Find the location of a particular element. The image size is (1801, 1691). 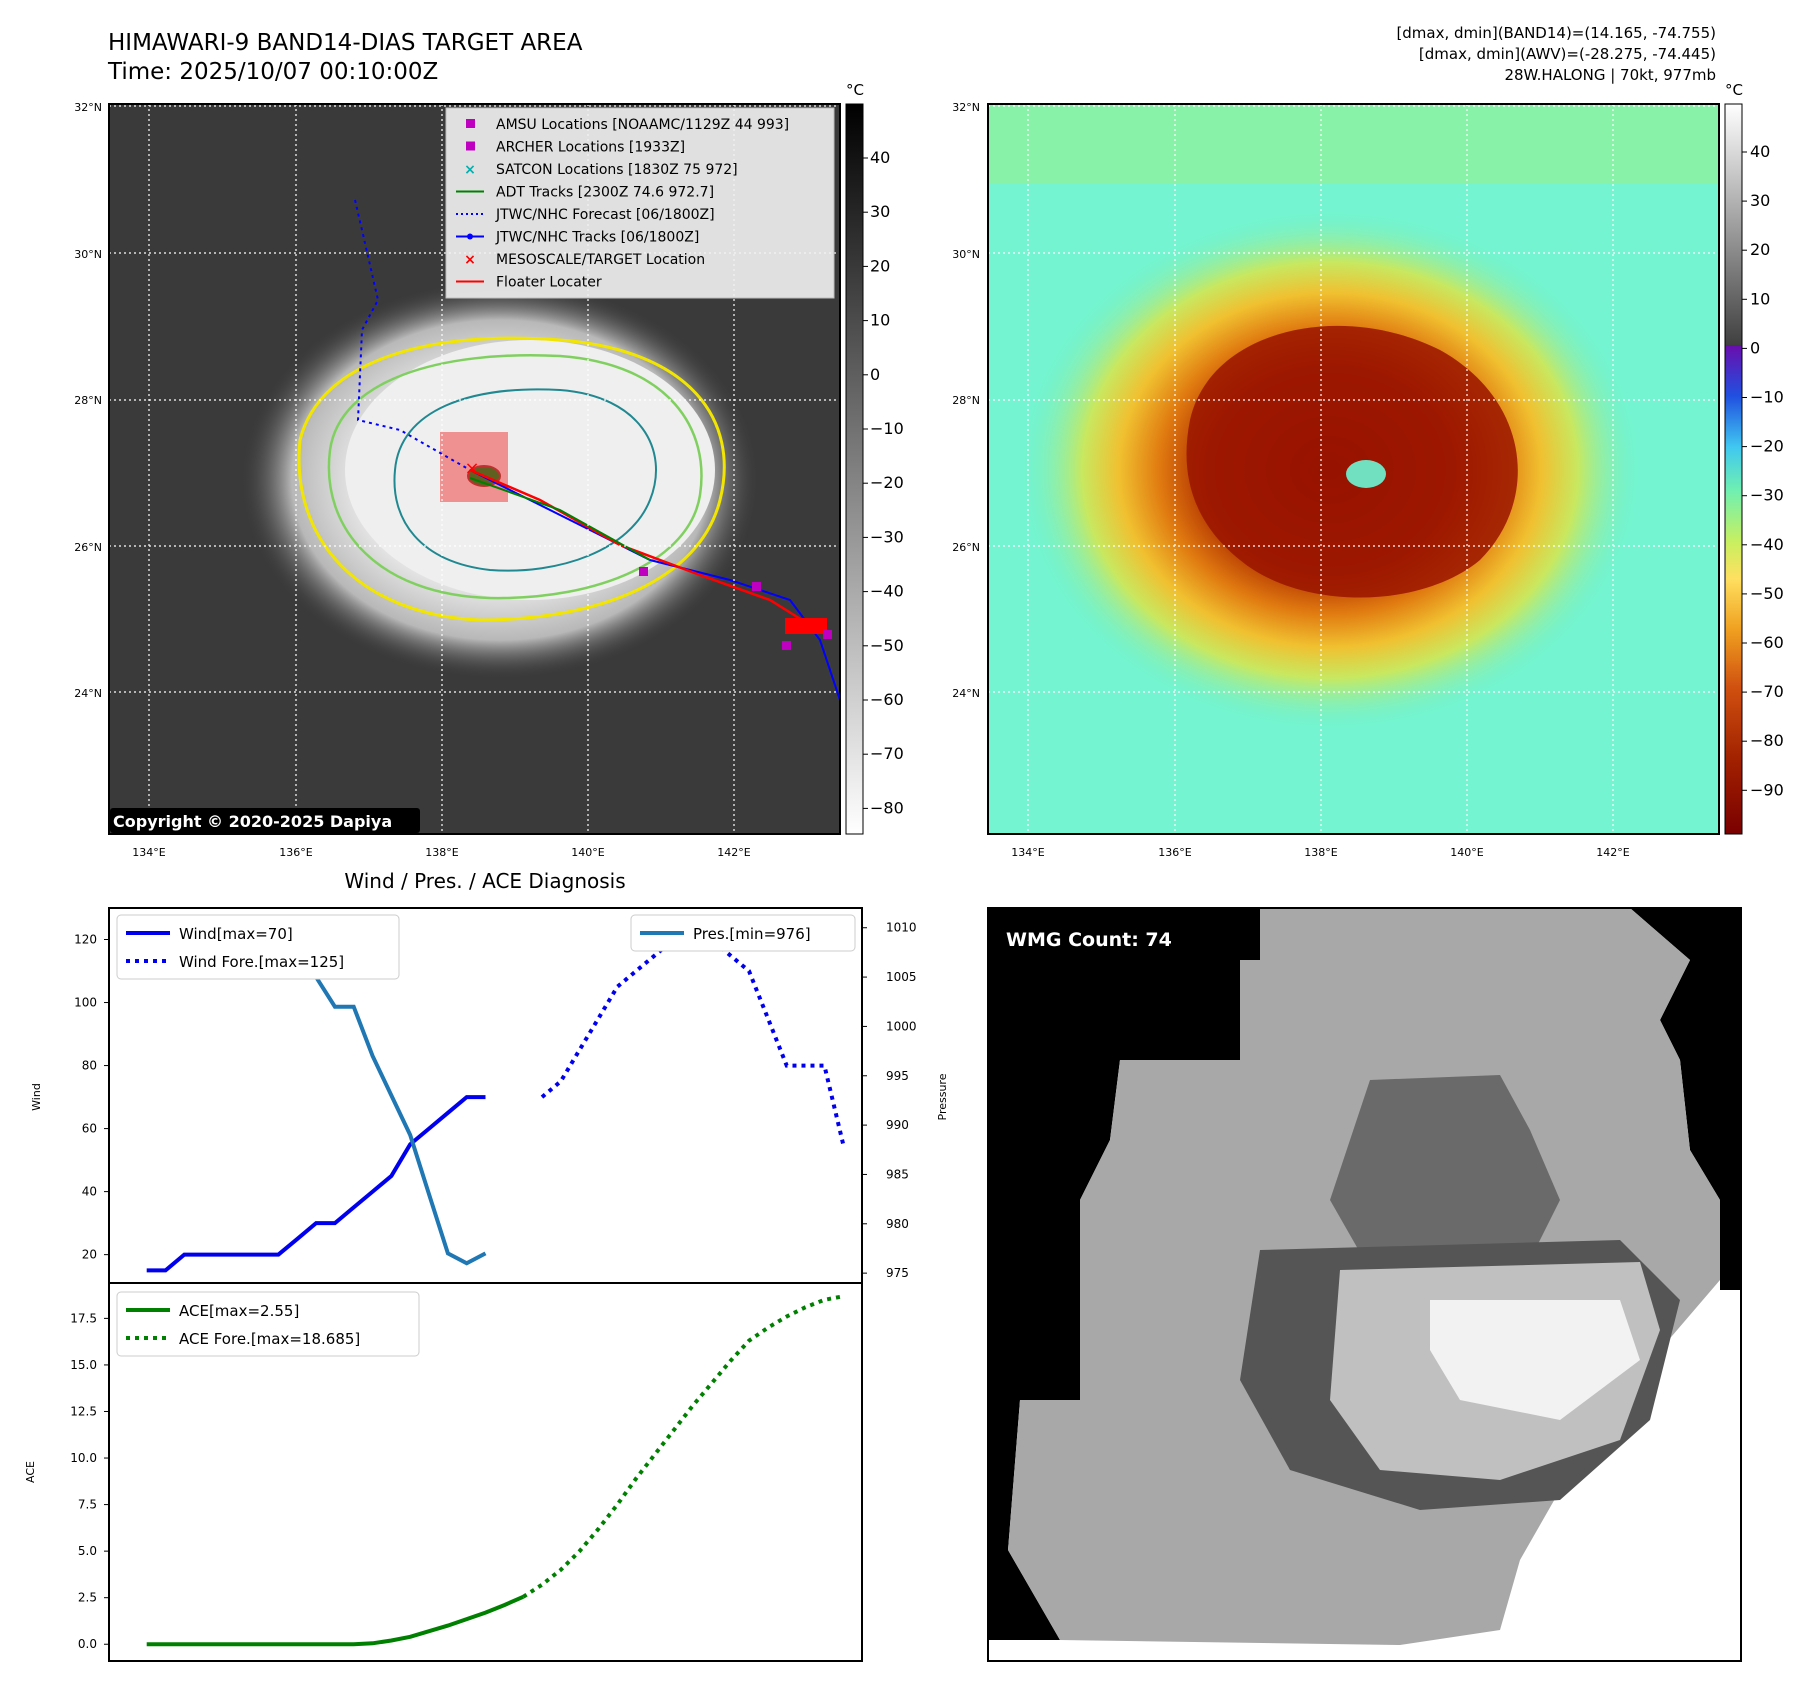

wind-ytick-5: 120 is located at coordinates (85, 940).